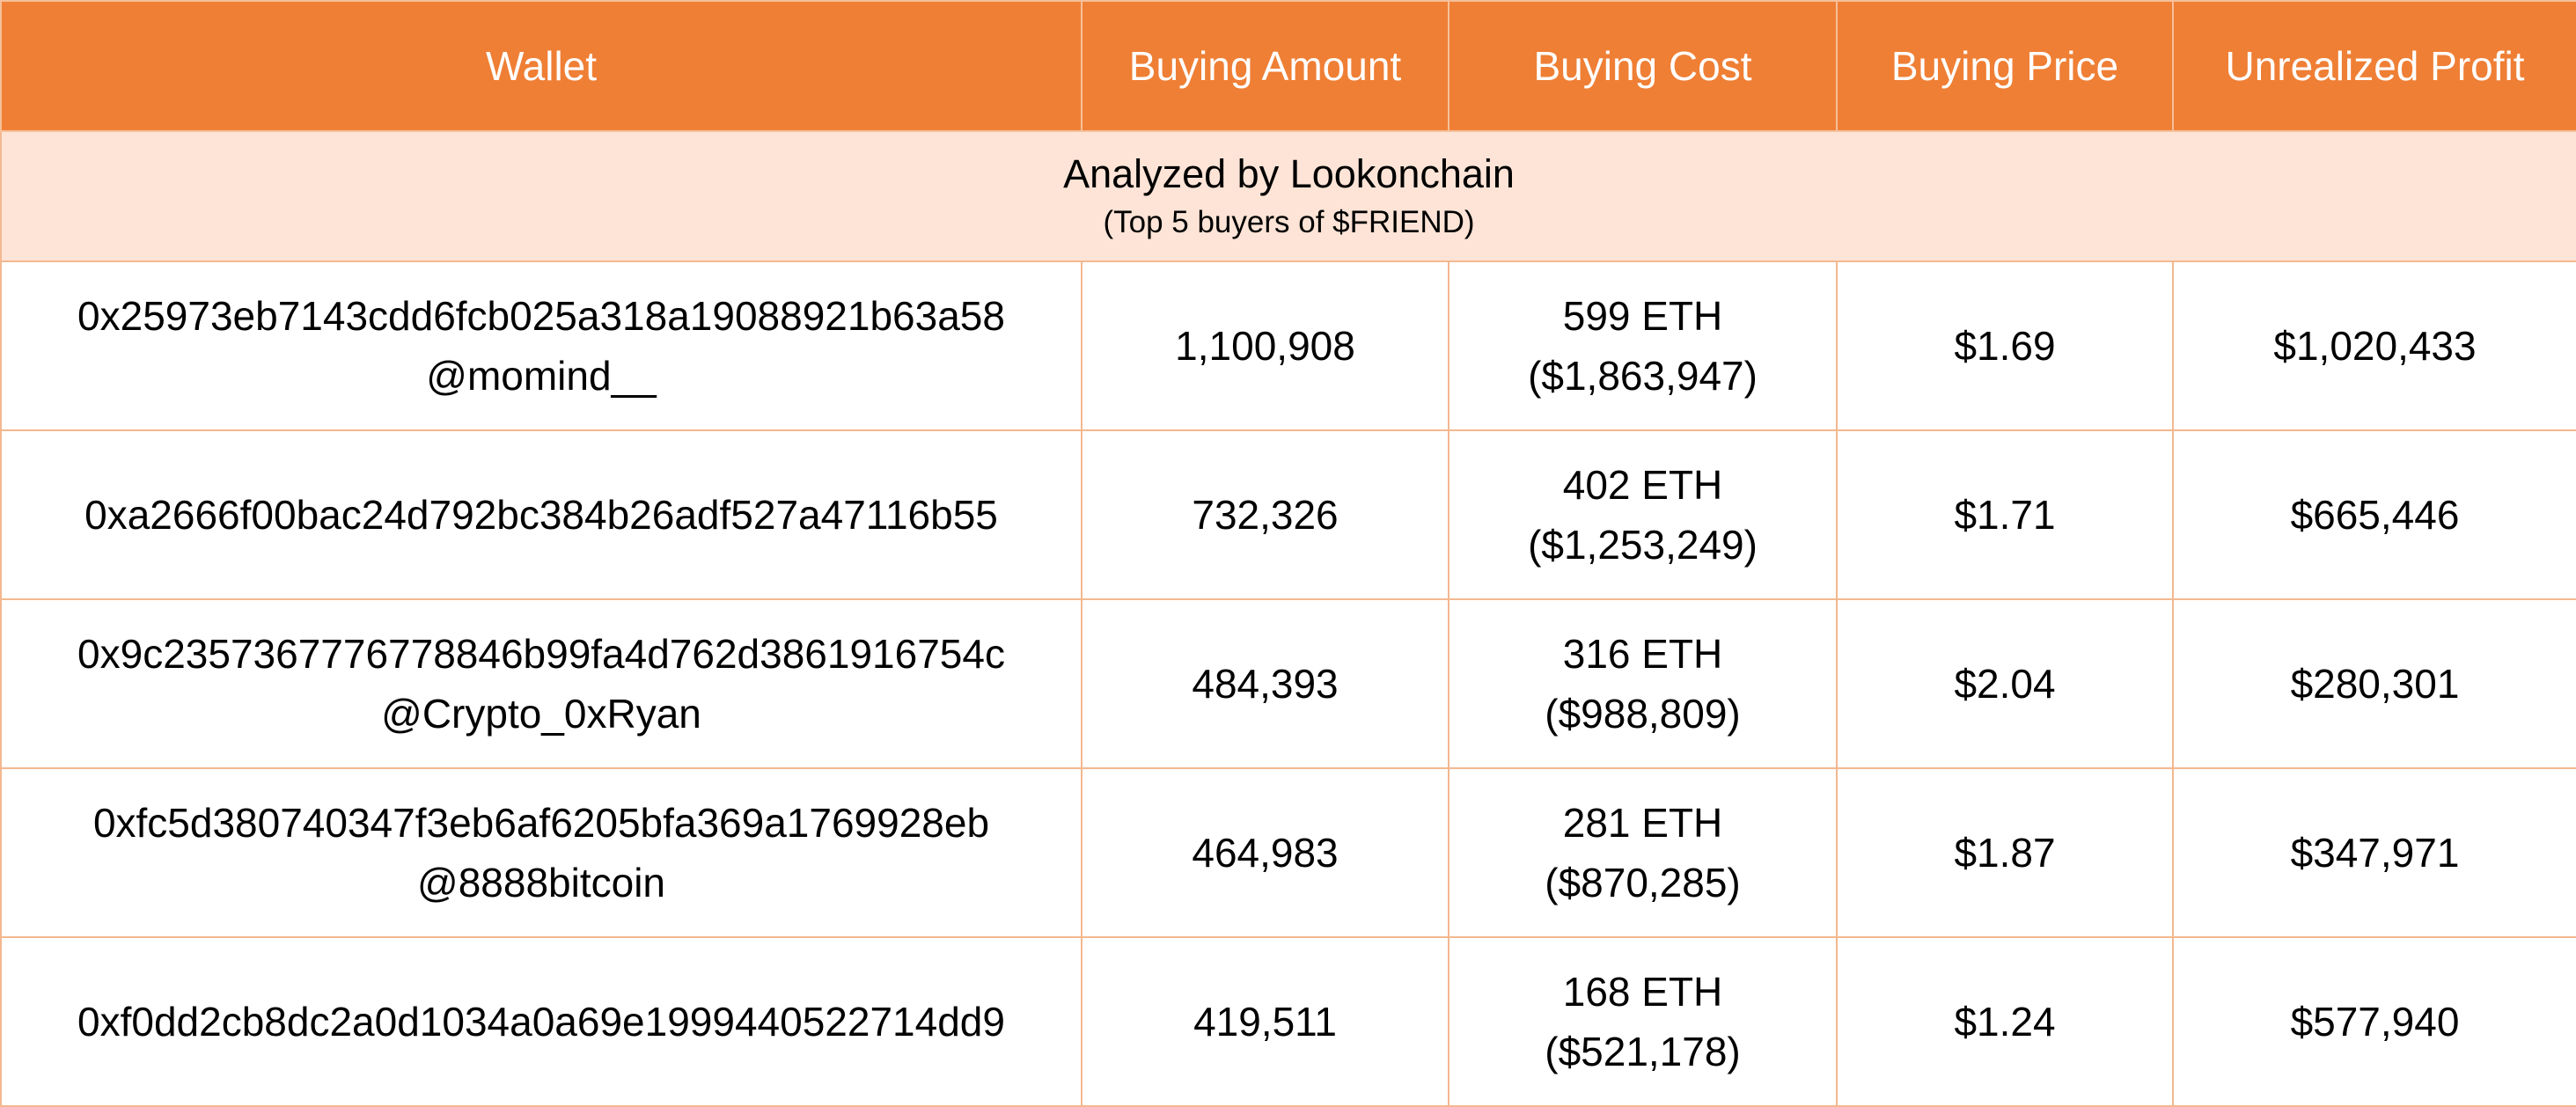 The image size is (2576, 1107). I want to click on unrealized-profit-cell: $280,301, so click(2374, 683).